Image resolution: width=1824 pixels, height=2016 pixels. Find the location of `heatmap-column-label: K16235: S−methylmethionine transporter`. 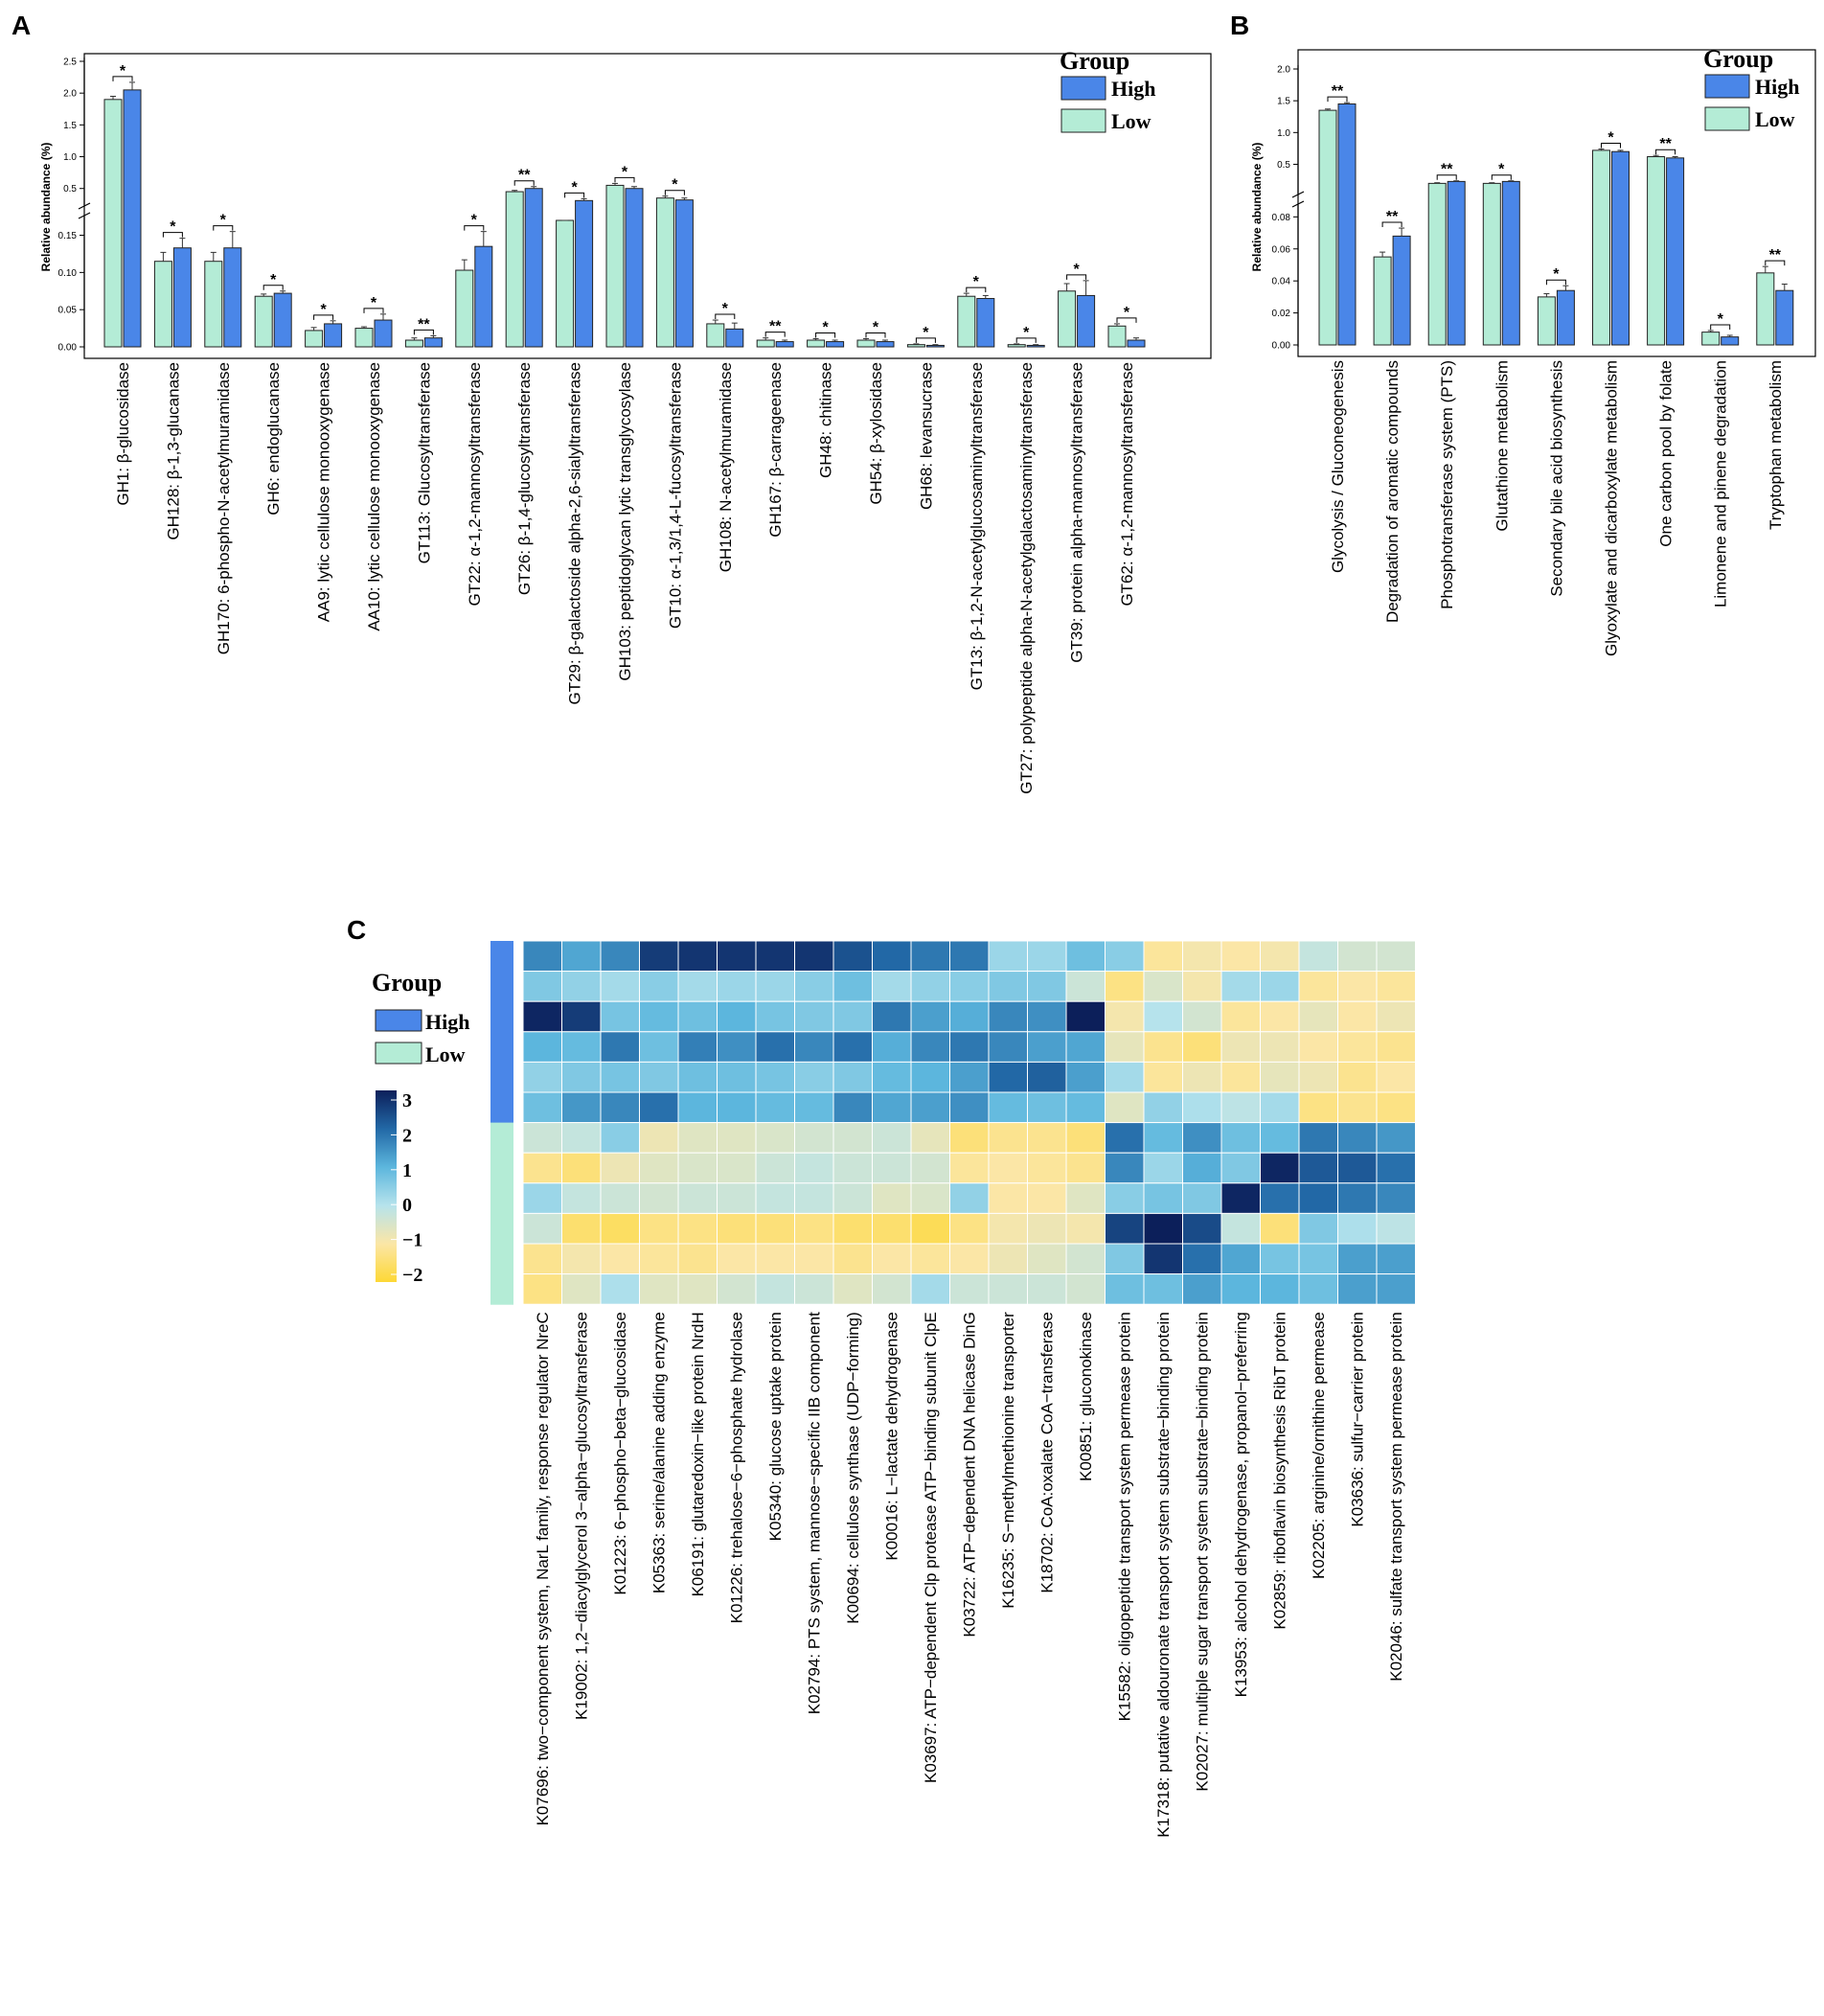

heatmap-column-label: K16235: S−methylmethionine transporter is located at coordinates (1008, 1461).